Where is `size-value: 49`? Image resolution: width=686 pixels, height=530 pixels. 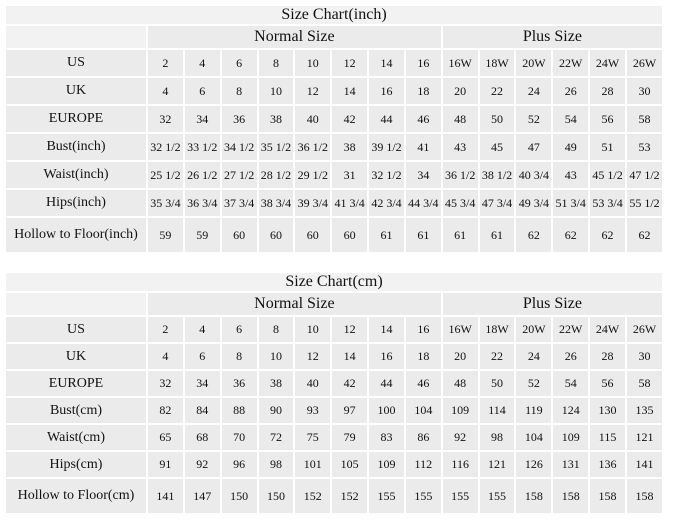
size-value: 49 is located at coordinates (571, 147).